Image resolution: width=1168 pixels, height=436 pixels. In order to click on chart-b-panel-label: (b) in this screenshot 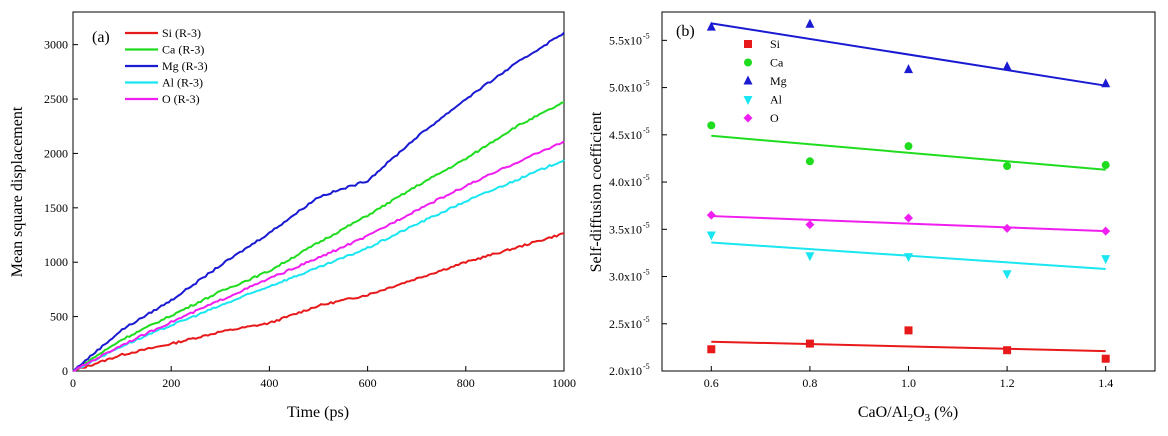, I will do `click(685, 31)`.